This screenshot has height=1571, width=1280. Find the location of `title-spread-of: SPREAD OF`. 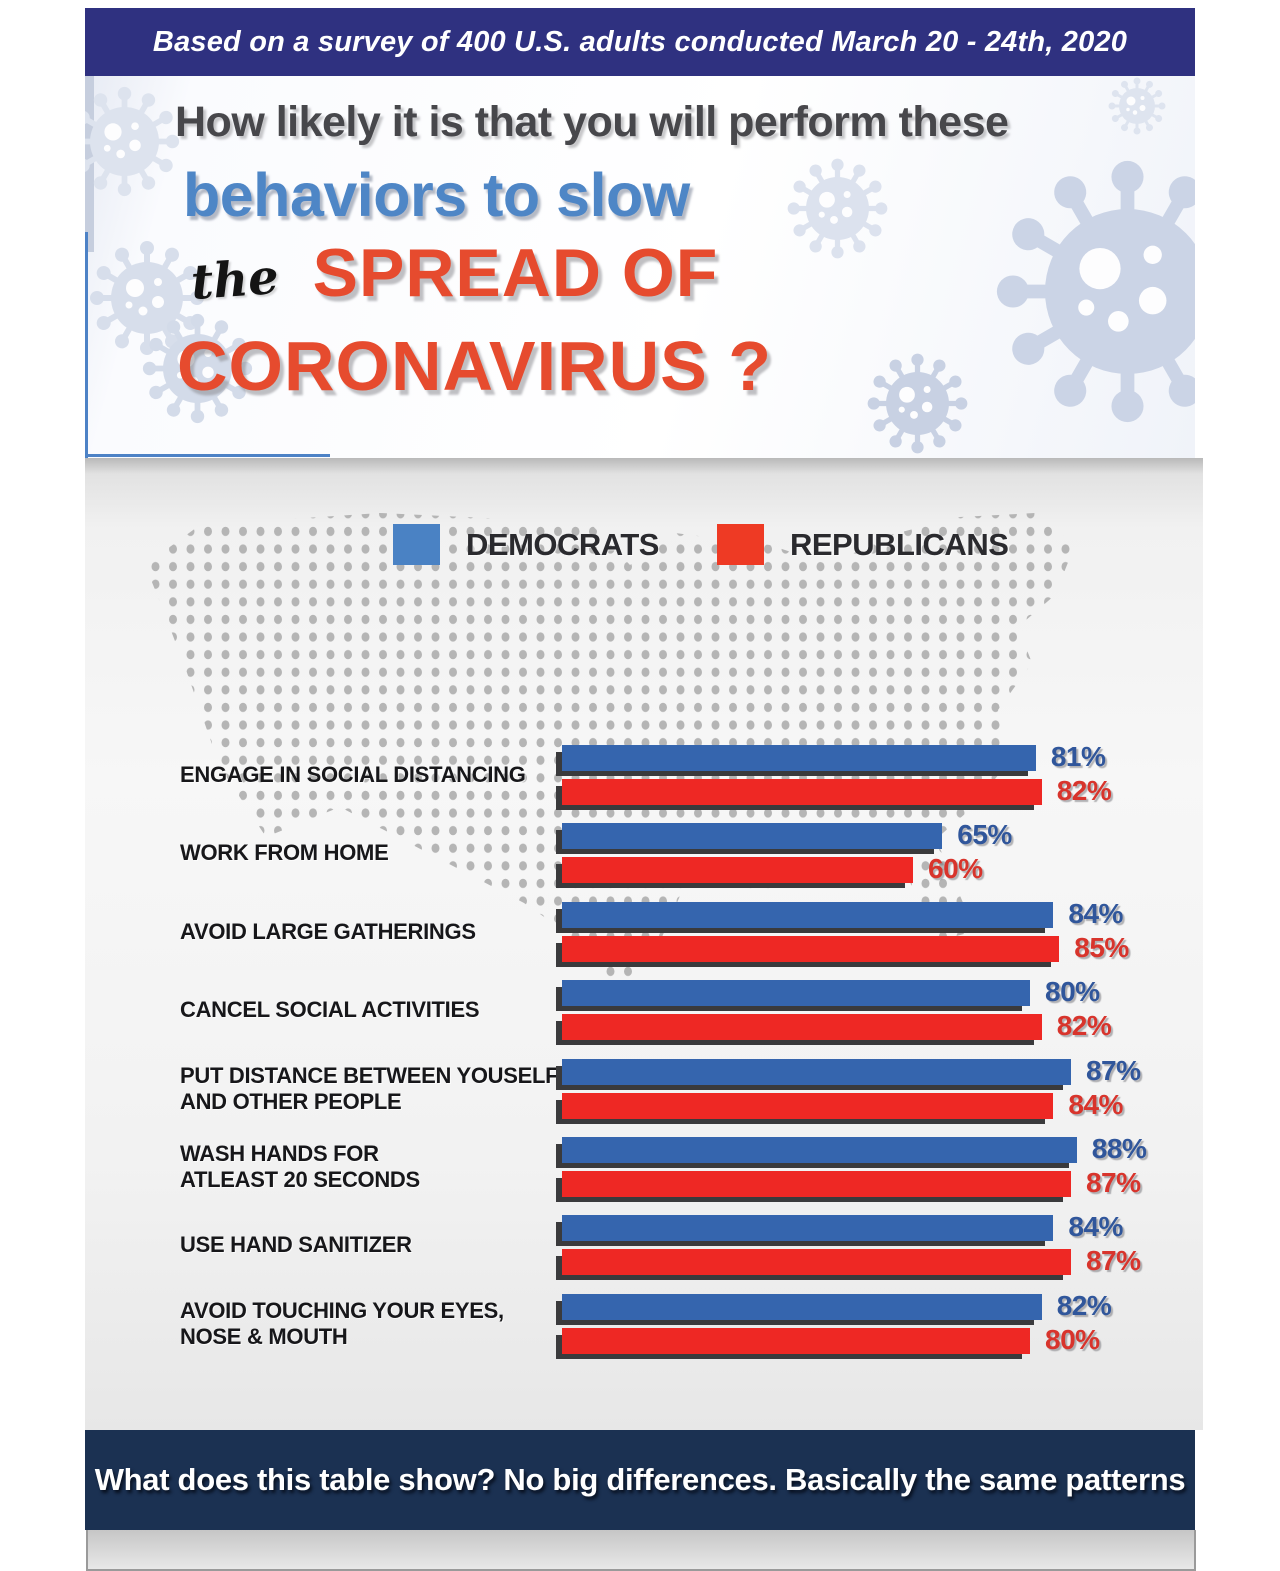

title-spread-of: SPREAD OF is located at coordinates (515, 273).